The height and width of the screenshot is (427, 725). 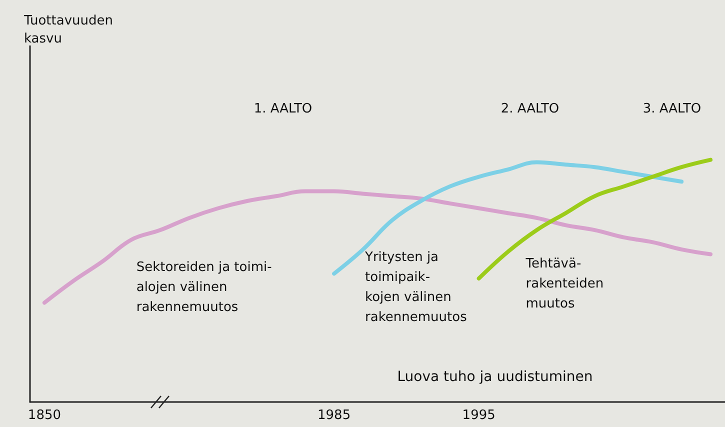 I want to click on text: Tuottavuuden kasvu, so click(x=68, y=30).